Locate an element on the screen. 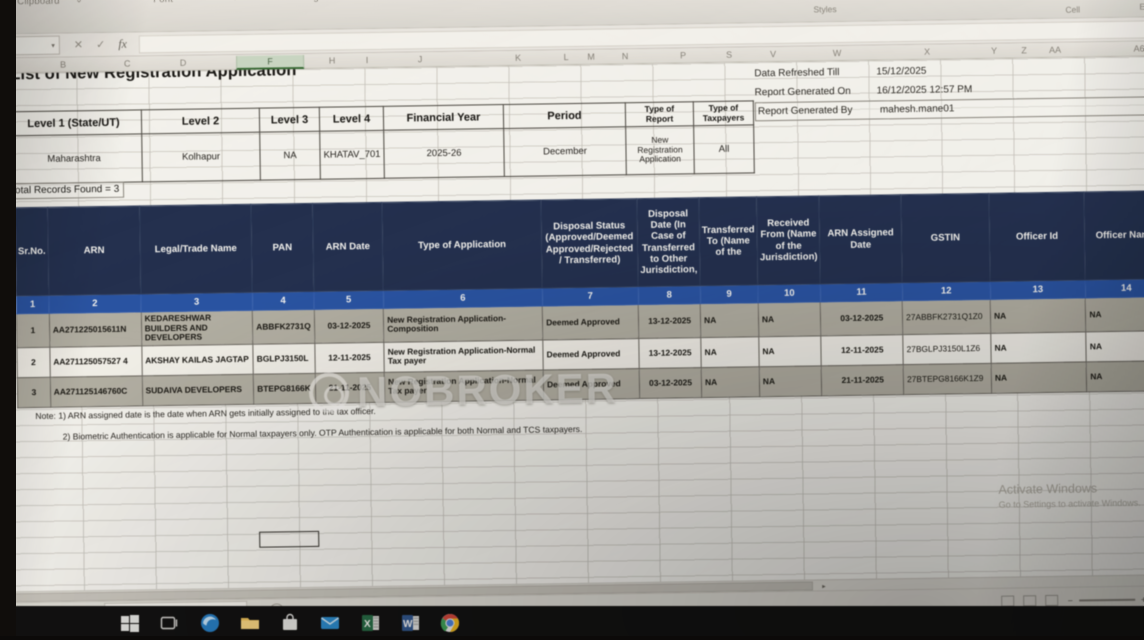 The height and width of the screenshot is (640, 1144). ribbon-group-font: Font is located at coordinates (163, 2).